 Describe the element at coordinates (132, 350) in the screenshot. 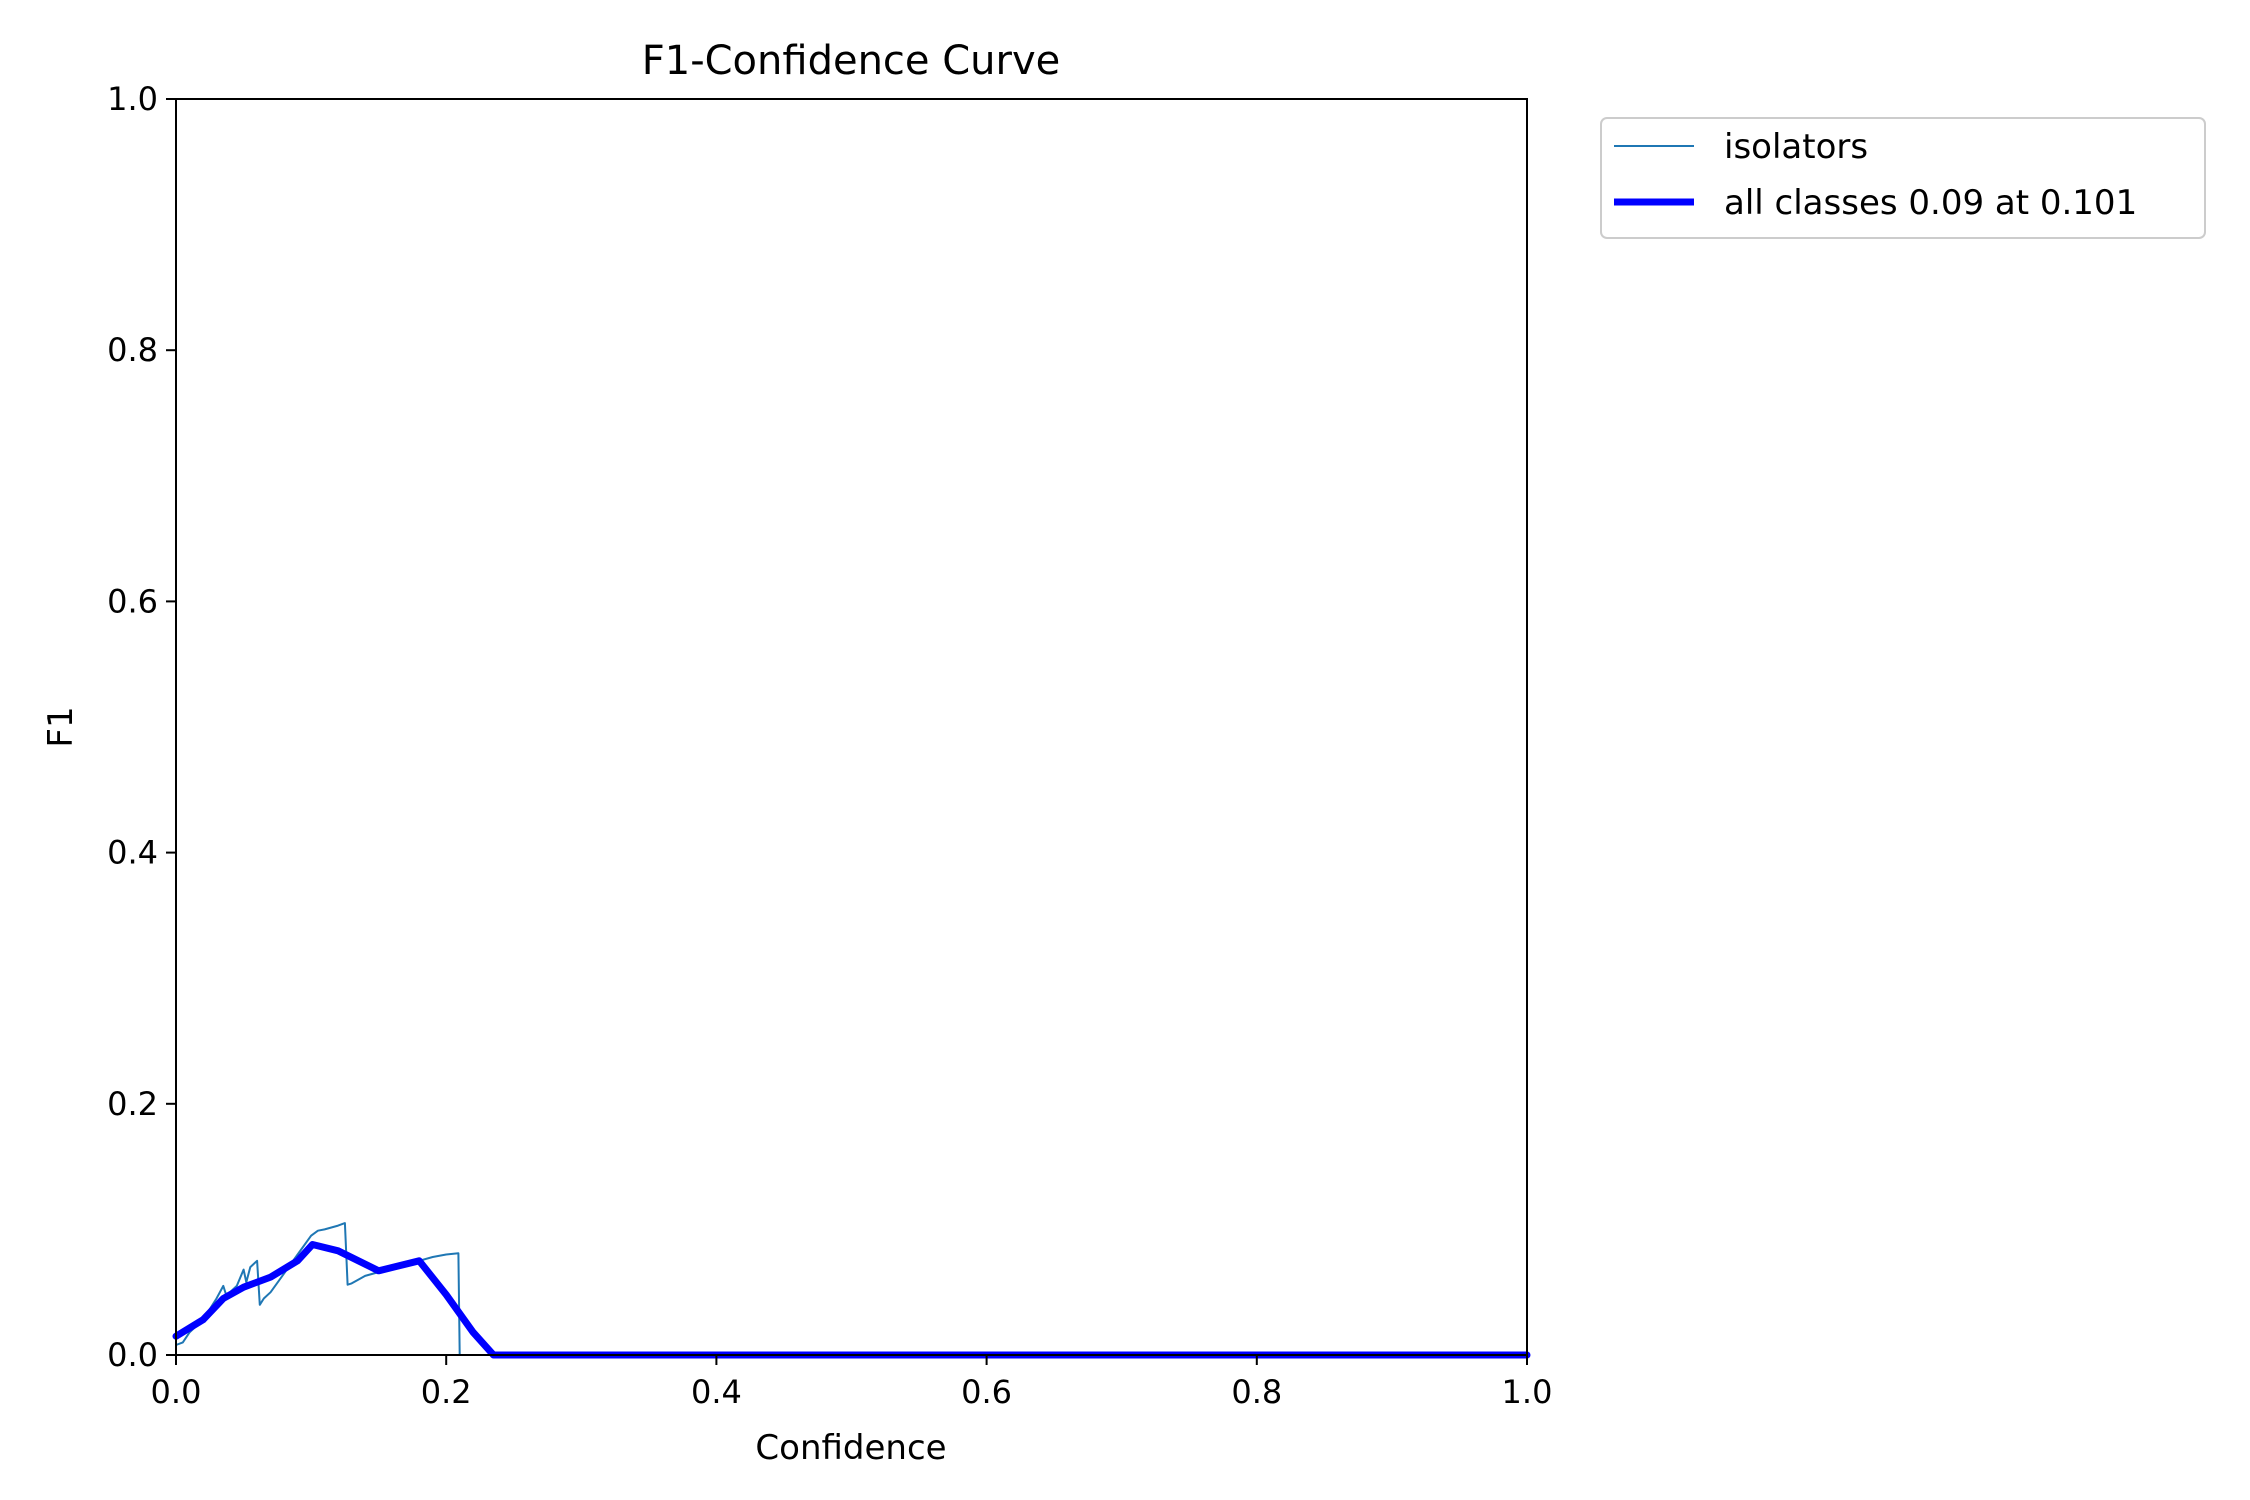

I see `y-tick-label: 0.8` at that location.